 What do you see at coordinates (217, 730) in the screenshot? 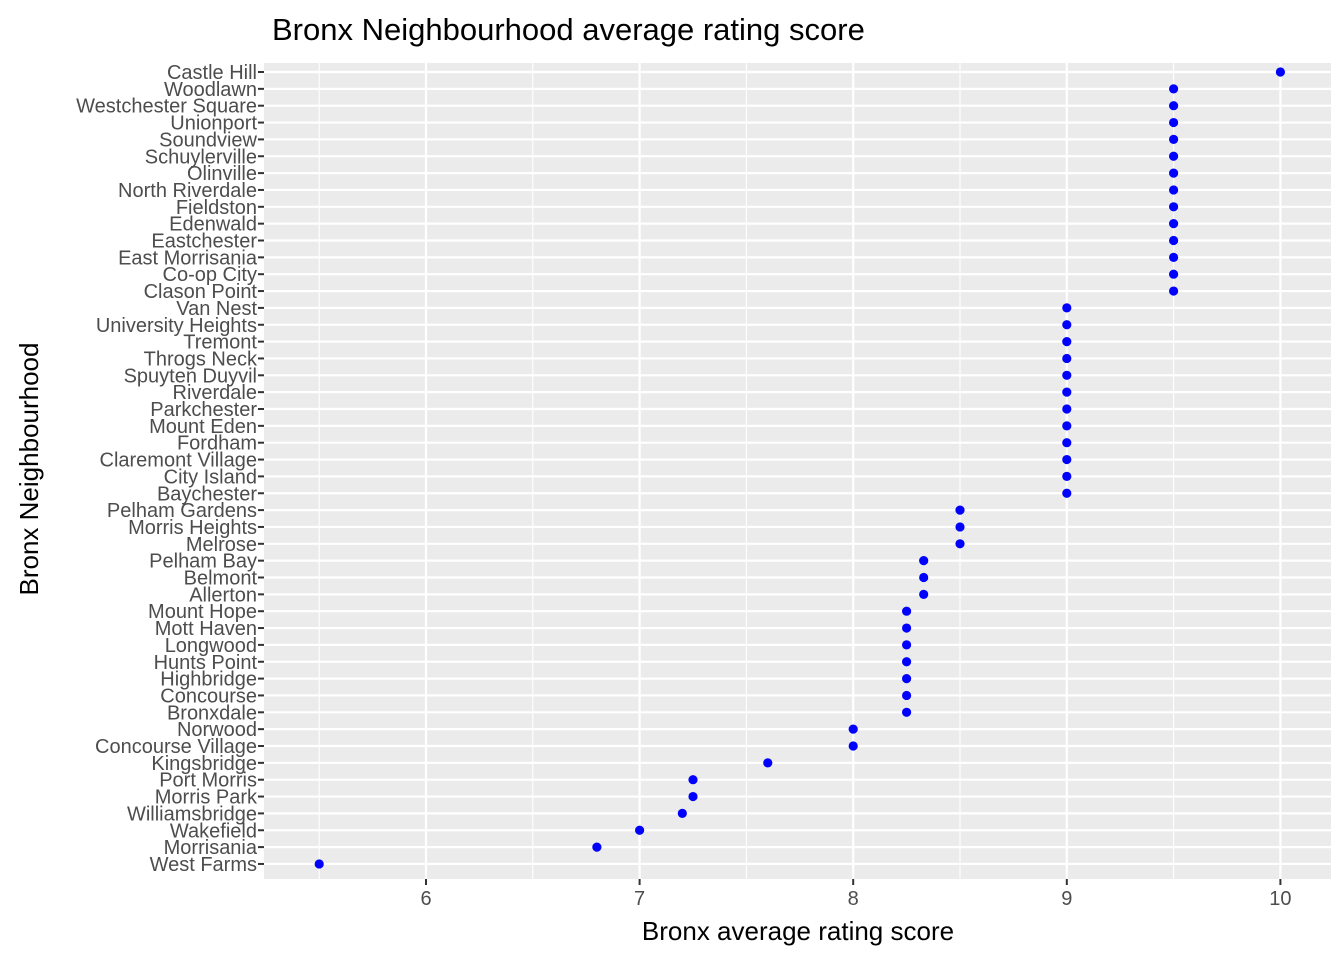
I see `y-tick-label: Norwood` at bounding box center [217, 730].